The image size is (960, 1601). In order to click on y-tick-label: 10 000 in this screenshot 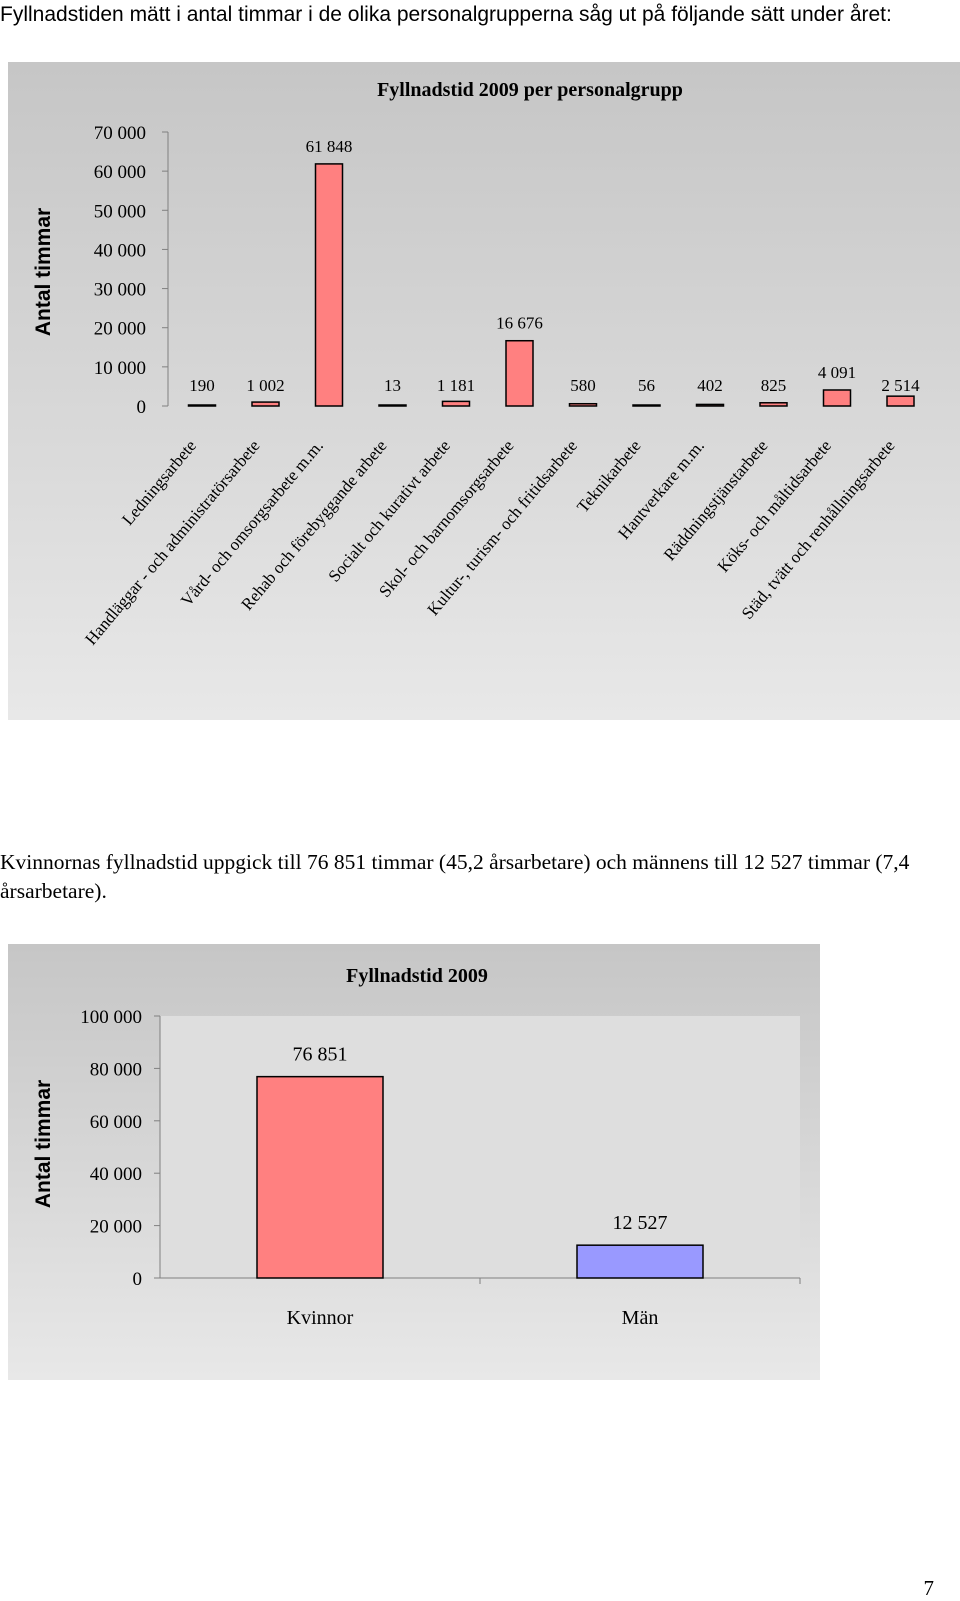, I will do `click(120, 368)`.